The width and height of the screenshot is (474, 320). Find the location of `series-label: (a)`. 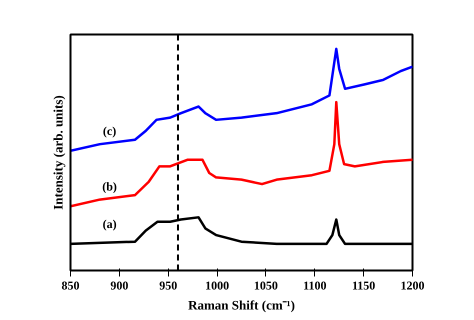

series-label: (a) is located at coordinates (109, 223).